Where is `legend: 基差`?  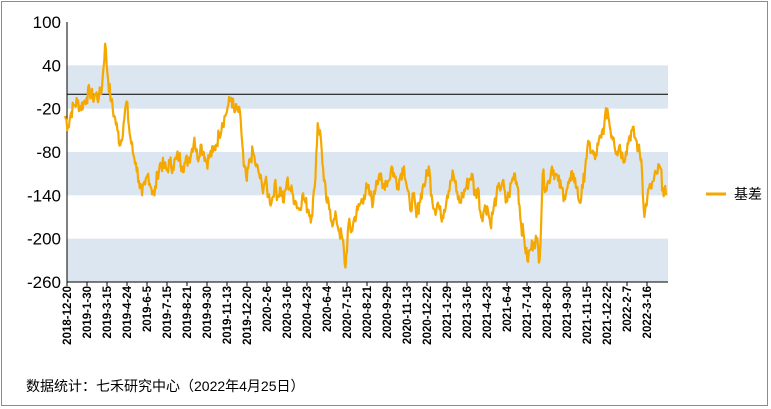 legend: 基差 is located at coordinates (734, 194).